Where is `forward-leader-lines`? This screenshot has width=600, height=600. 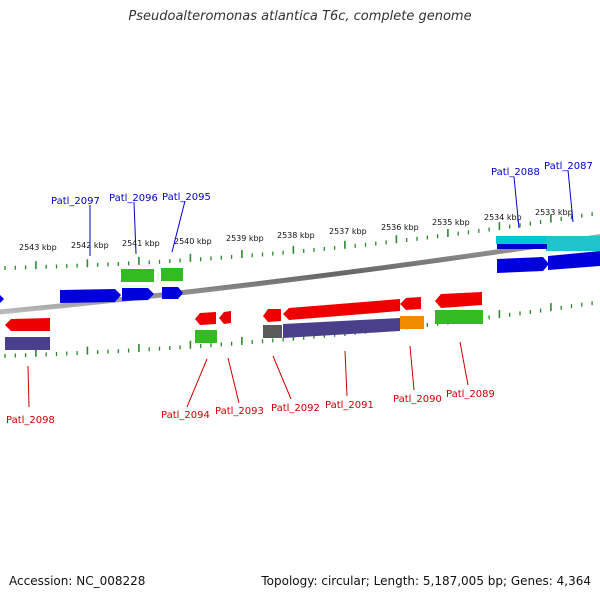
forward-leader-lines is located at coordinates (331, 212).